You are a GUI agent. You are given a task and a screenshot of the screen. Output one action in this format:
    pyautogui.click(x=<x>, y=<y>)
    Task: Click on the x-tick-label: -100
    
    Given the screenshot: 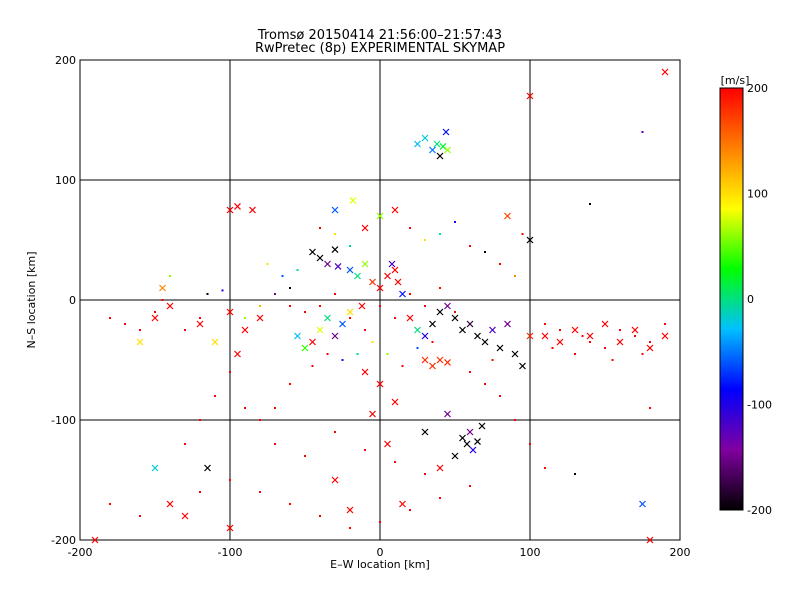 What is the action you would take?
    pyautogui.click(x=230, y=552)
    